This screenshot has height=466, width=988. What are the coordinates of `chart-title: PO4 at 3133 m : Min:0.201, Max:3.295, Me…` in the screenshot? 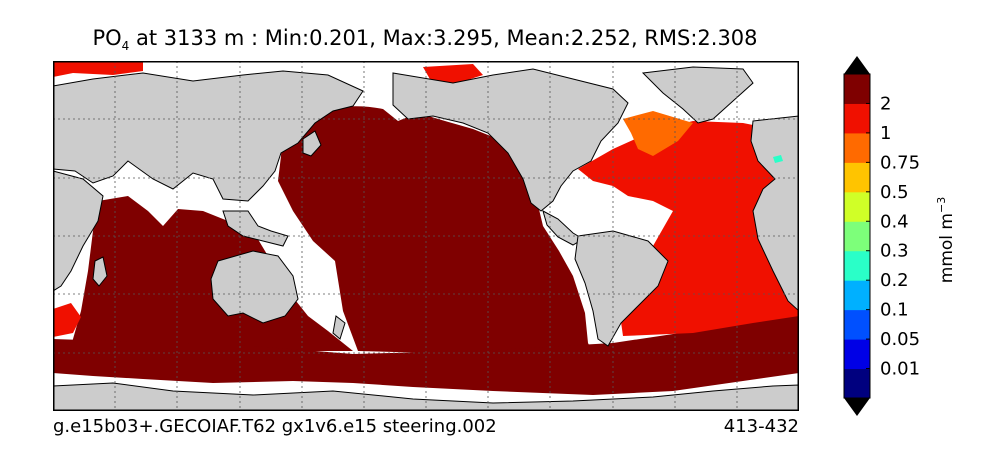 It's located at (425, 39).